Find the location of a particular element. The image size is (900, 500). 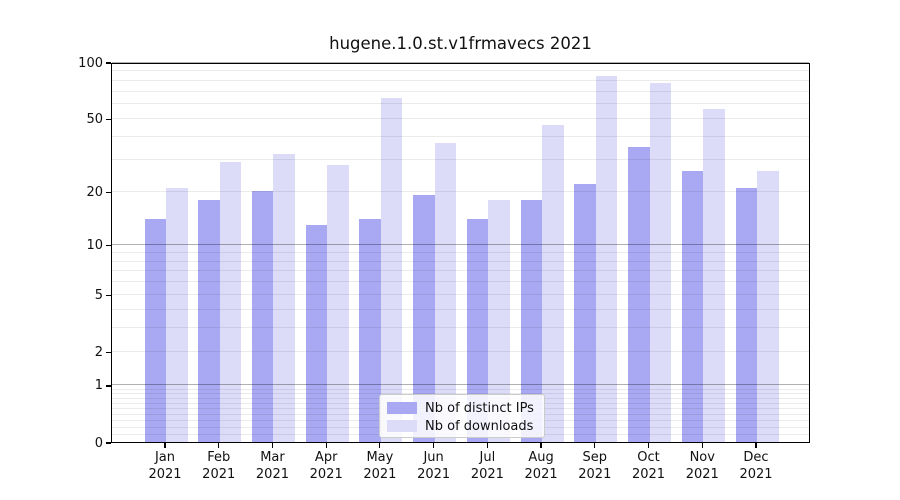

bar-nb-of-distinct-ips-apr is located at coordinates (316, 333).